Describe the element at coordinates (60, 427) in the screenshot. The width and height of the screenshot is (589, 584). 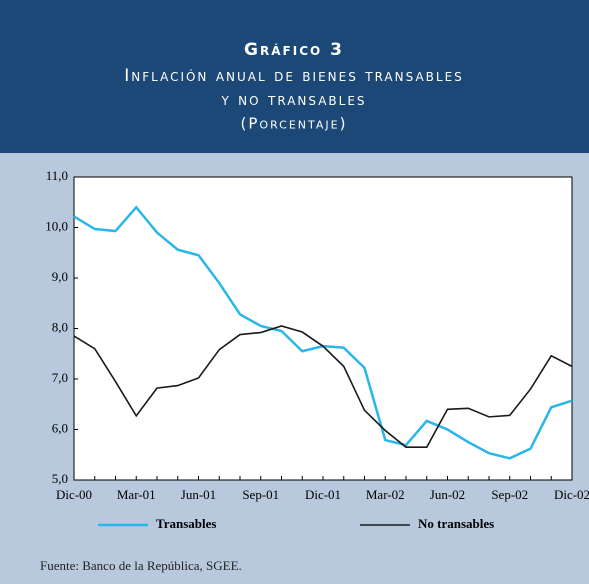
I see `y-tick-label: 6,0` at that location.